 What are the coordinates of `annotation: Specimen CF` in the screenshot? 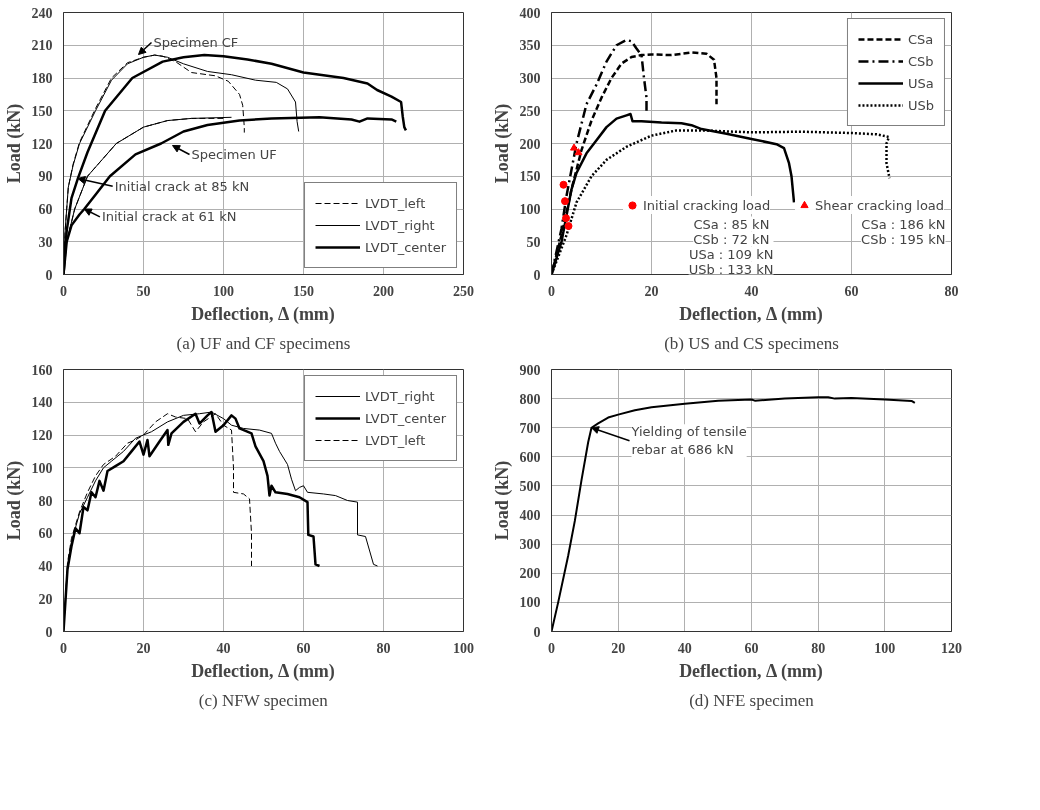 It's located at (196, 42).